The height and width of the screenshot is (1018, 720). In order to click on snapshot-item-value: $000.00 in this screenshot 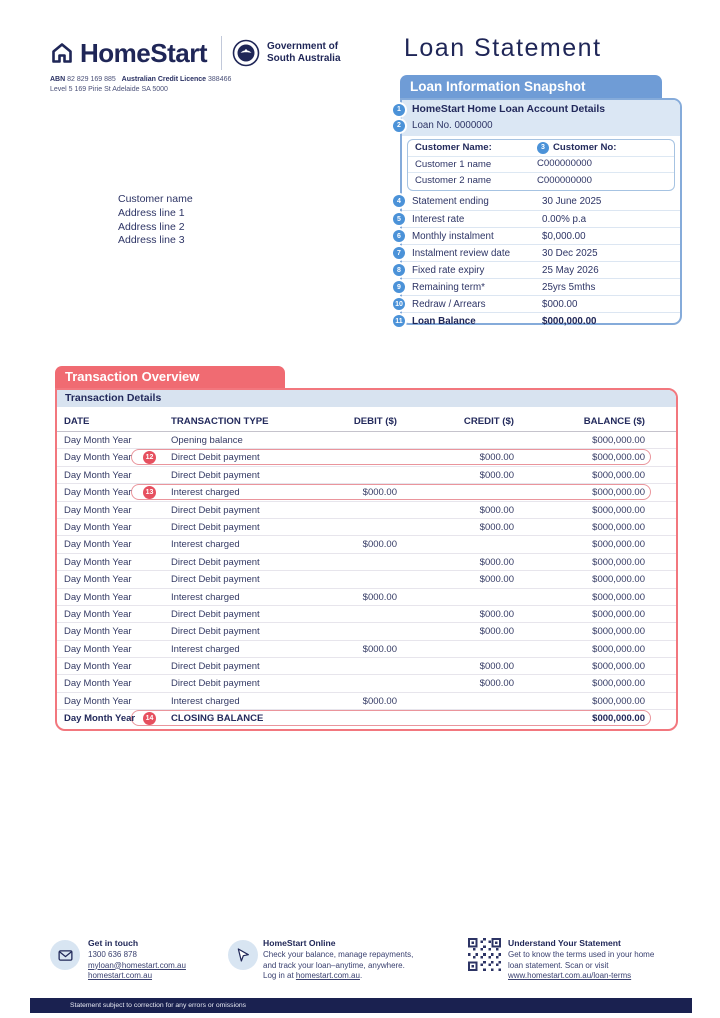, I will do `click(560, 304)`.